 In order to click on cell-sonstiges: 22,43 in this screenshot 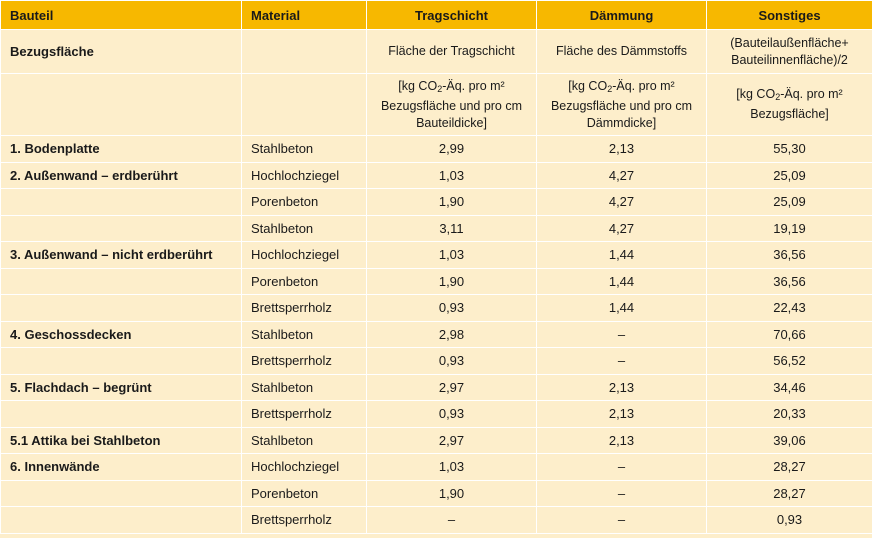, I will do `click(789, 308)`.